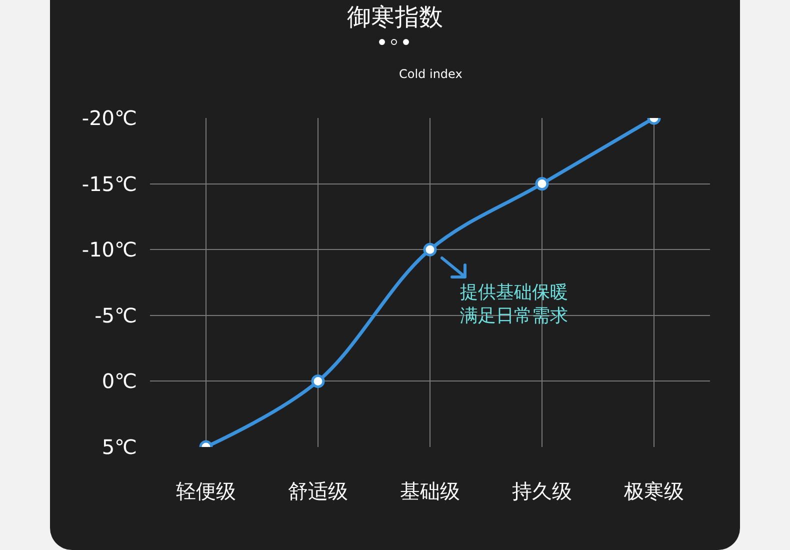  Describe the element at coordinates (109, 118) in the screenshot. I see `y-tick-label: -20℃` at that location.